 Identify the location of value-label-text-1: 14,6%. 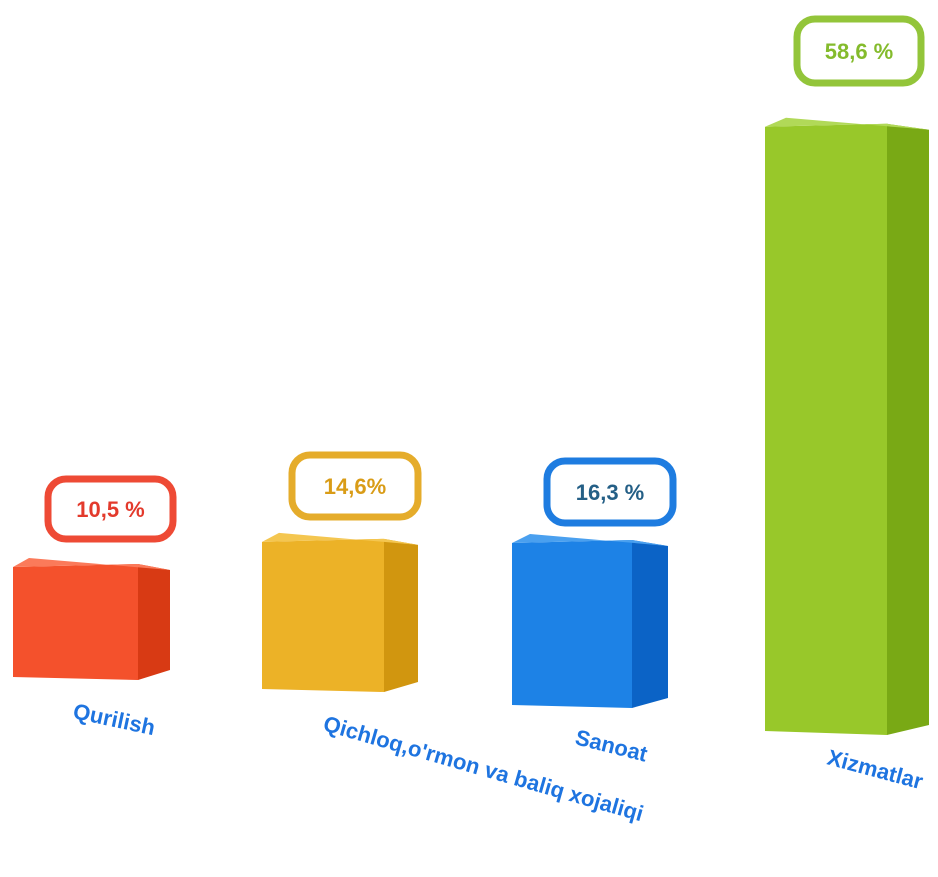
(355, 486).